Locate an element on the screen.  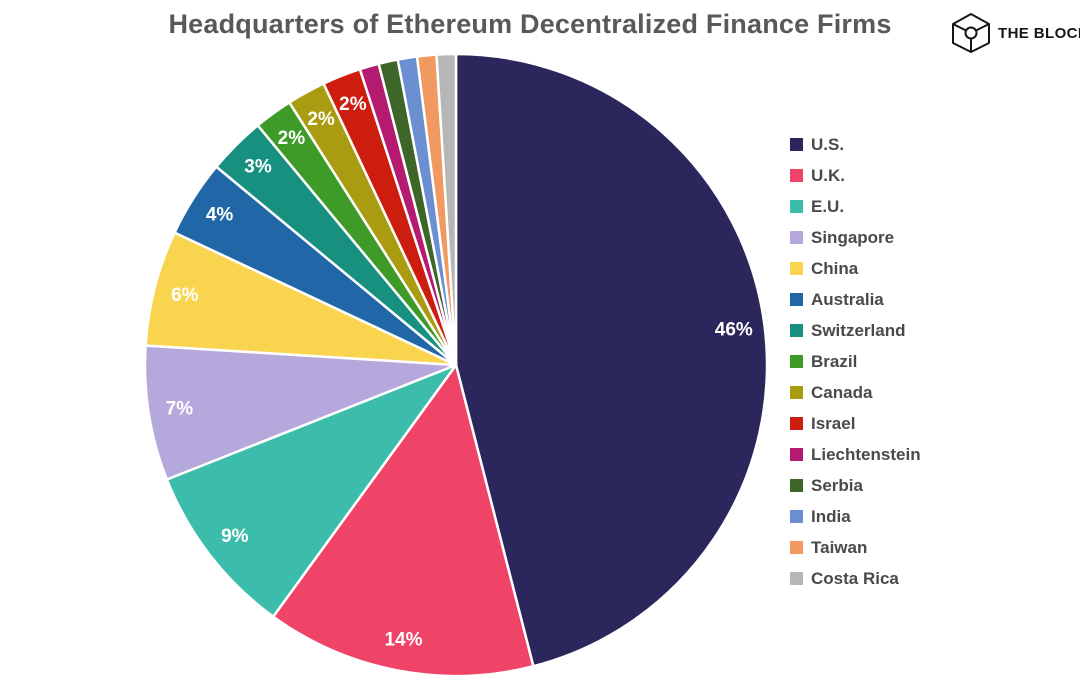
legend-item-u-k: U.K. is located at coordinates (855, 175).